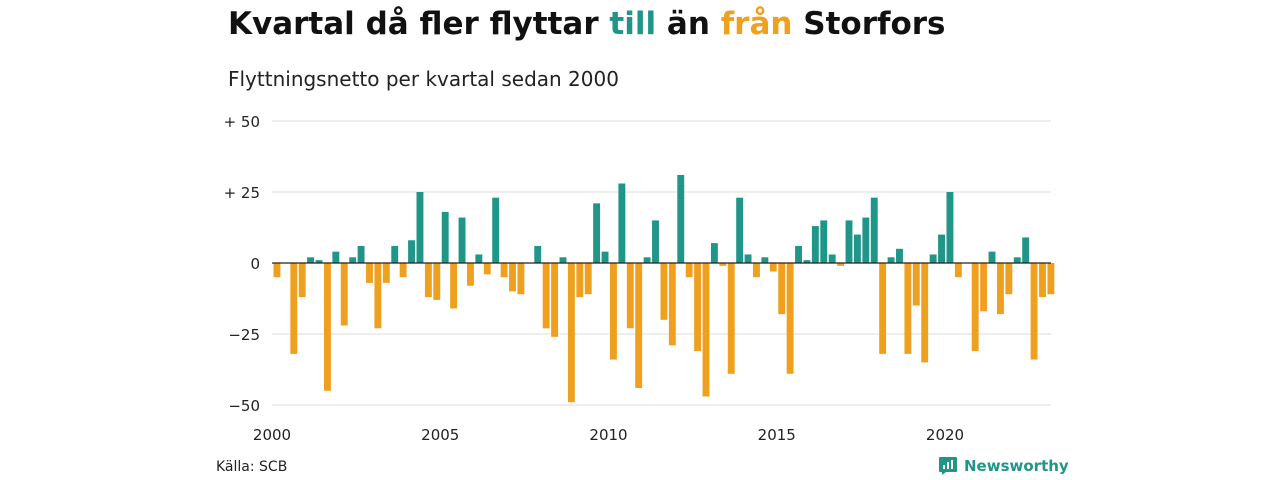 Image resolution: width=1280 pixels, height=480 pixels. Describe the element at coordinates (1016, 466) in the screenshot. I see `brand-name: Newsworthy` at that location.